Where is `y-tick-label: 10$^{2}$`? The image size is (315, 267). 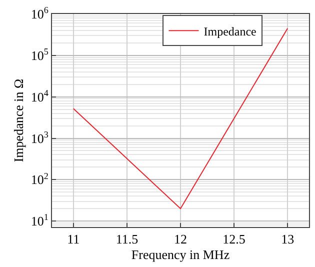
y-tick-label: 10$^{2}$ is located at coordinates (39, 179).